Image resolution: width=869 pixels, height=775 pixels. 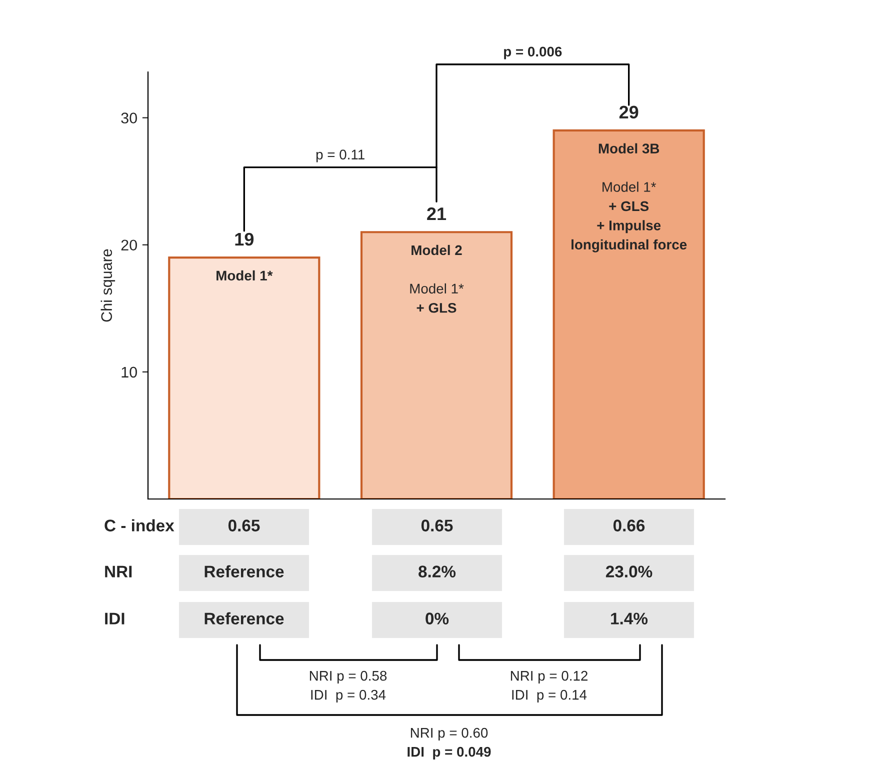 I want to click on text: NRI p = 0.58 IDI p = 0.34, so click(x=348, y=686).